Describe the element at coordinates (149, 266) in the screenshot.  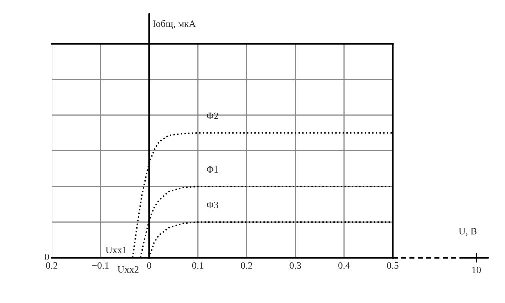
I see `x-tick-label: 0` at that location.